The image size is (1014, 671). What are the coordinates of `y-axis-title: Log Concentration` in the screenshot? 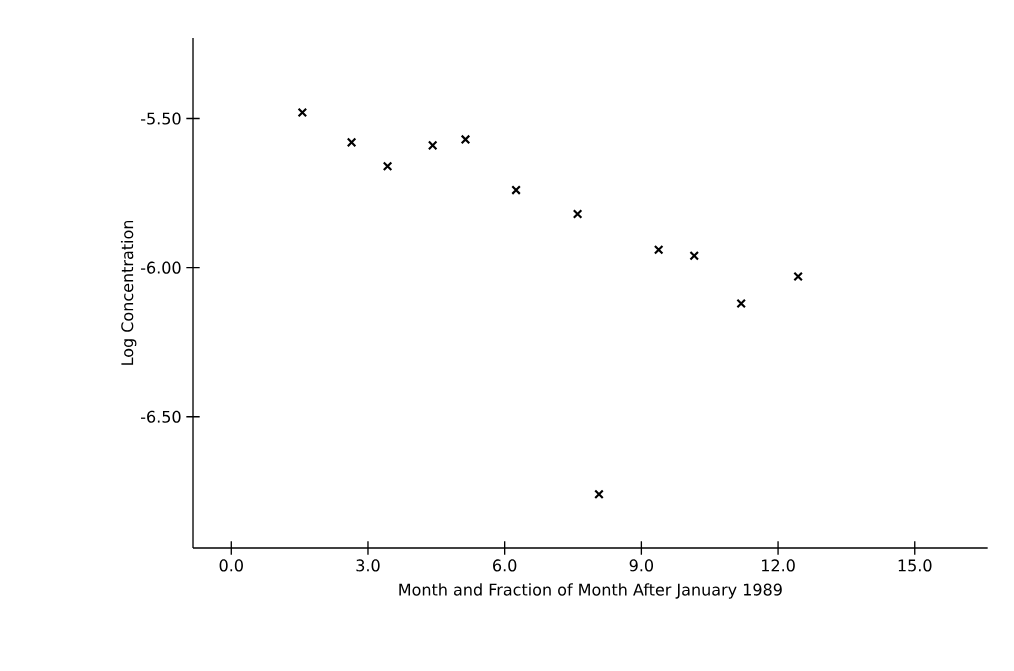 It's located at (128, 292).